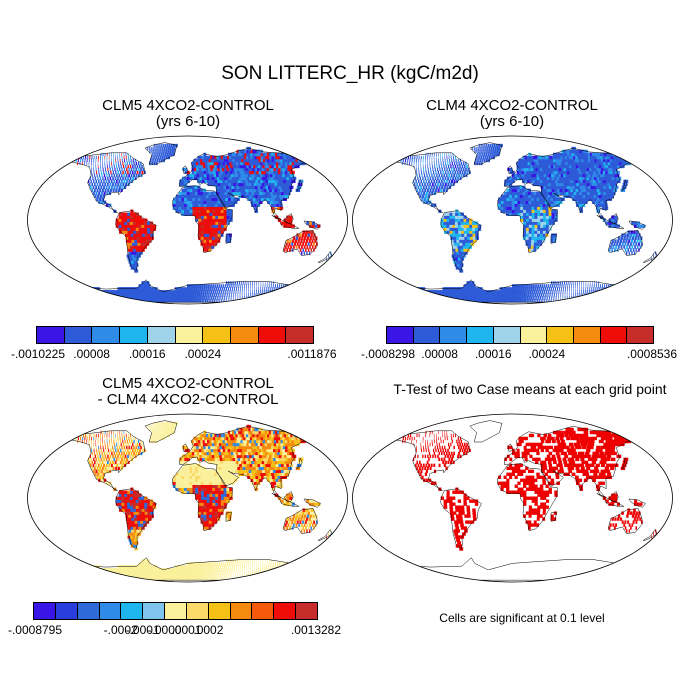 The height and width of the screenshot is (700, 700). I want to click on colorbar-panel3, so click(175, 611).